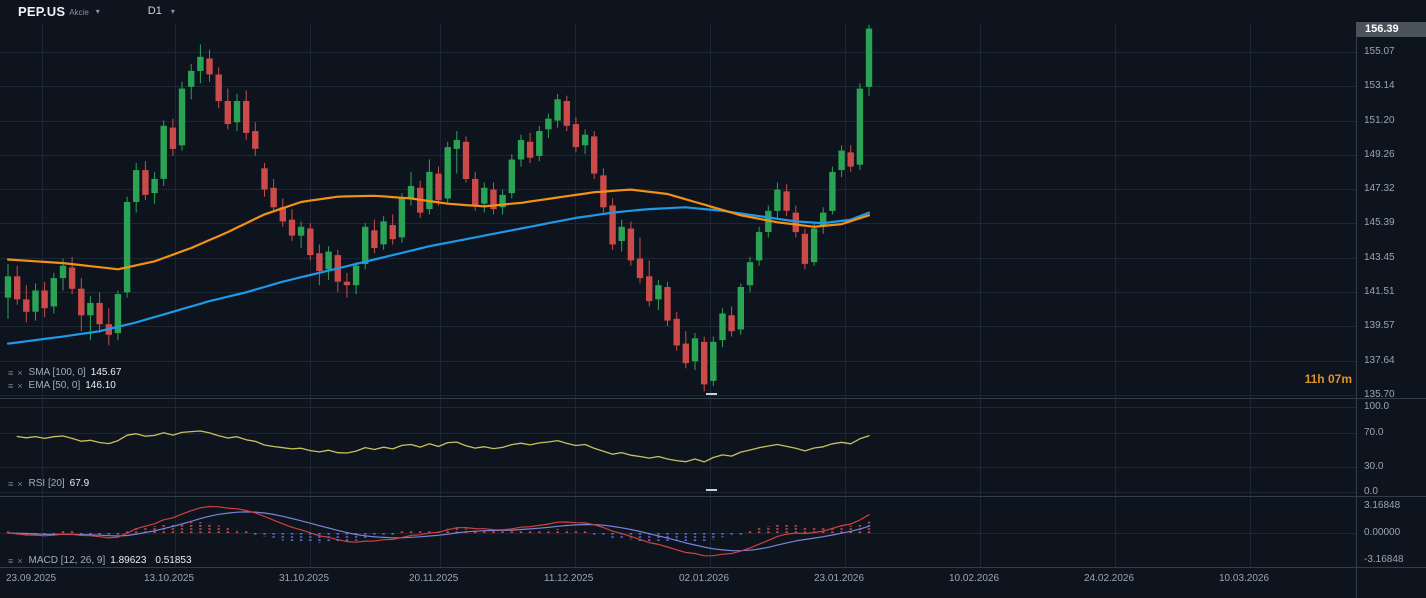  I want to click on indicator-name: MACD, so click(43, 560).